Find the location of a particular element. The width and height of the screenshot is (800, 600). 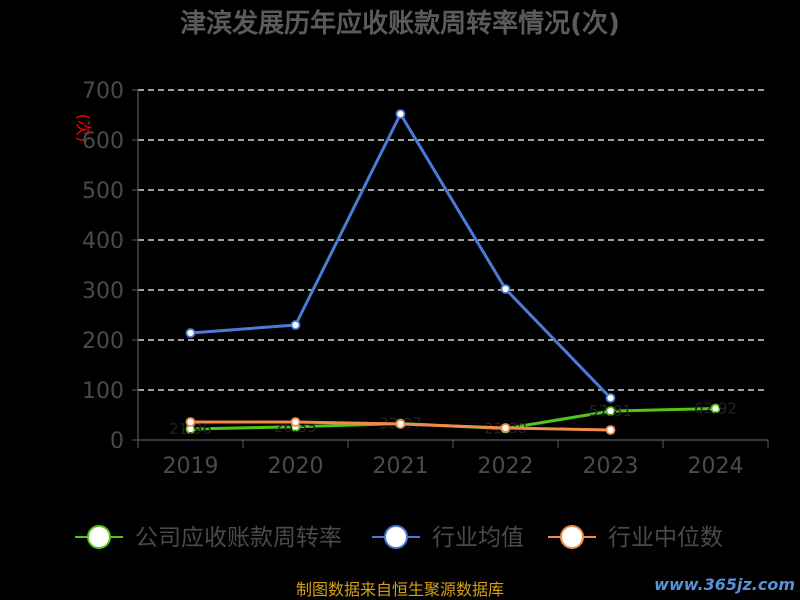

chart-title: 津滨发展历年应收账款周转率情况(次) is located at coordinates (400, 23).